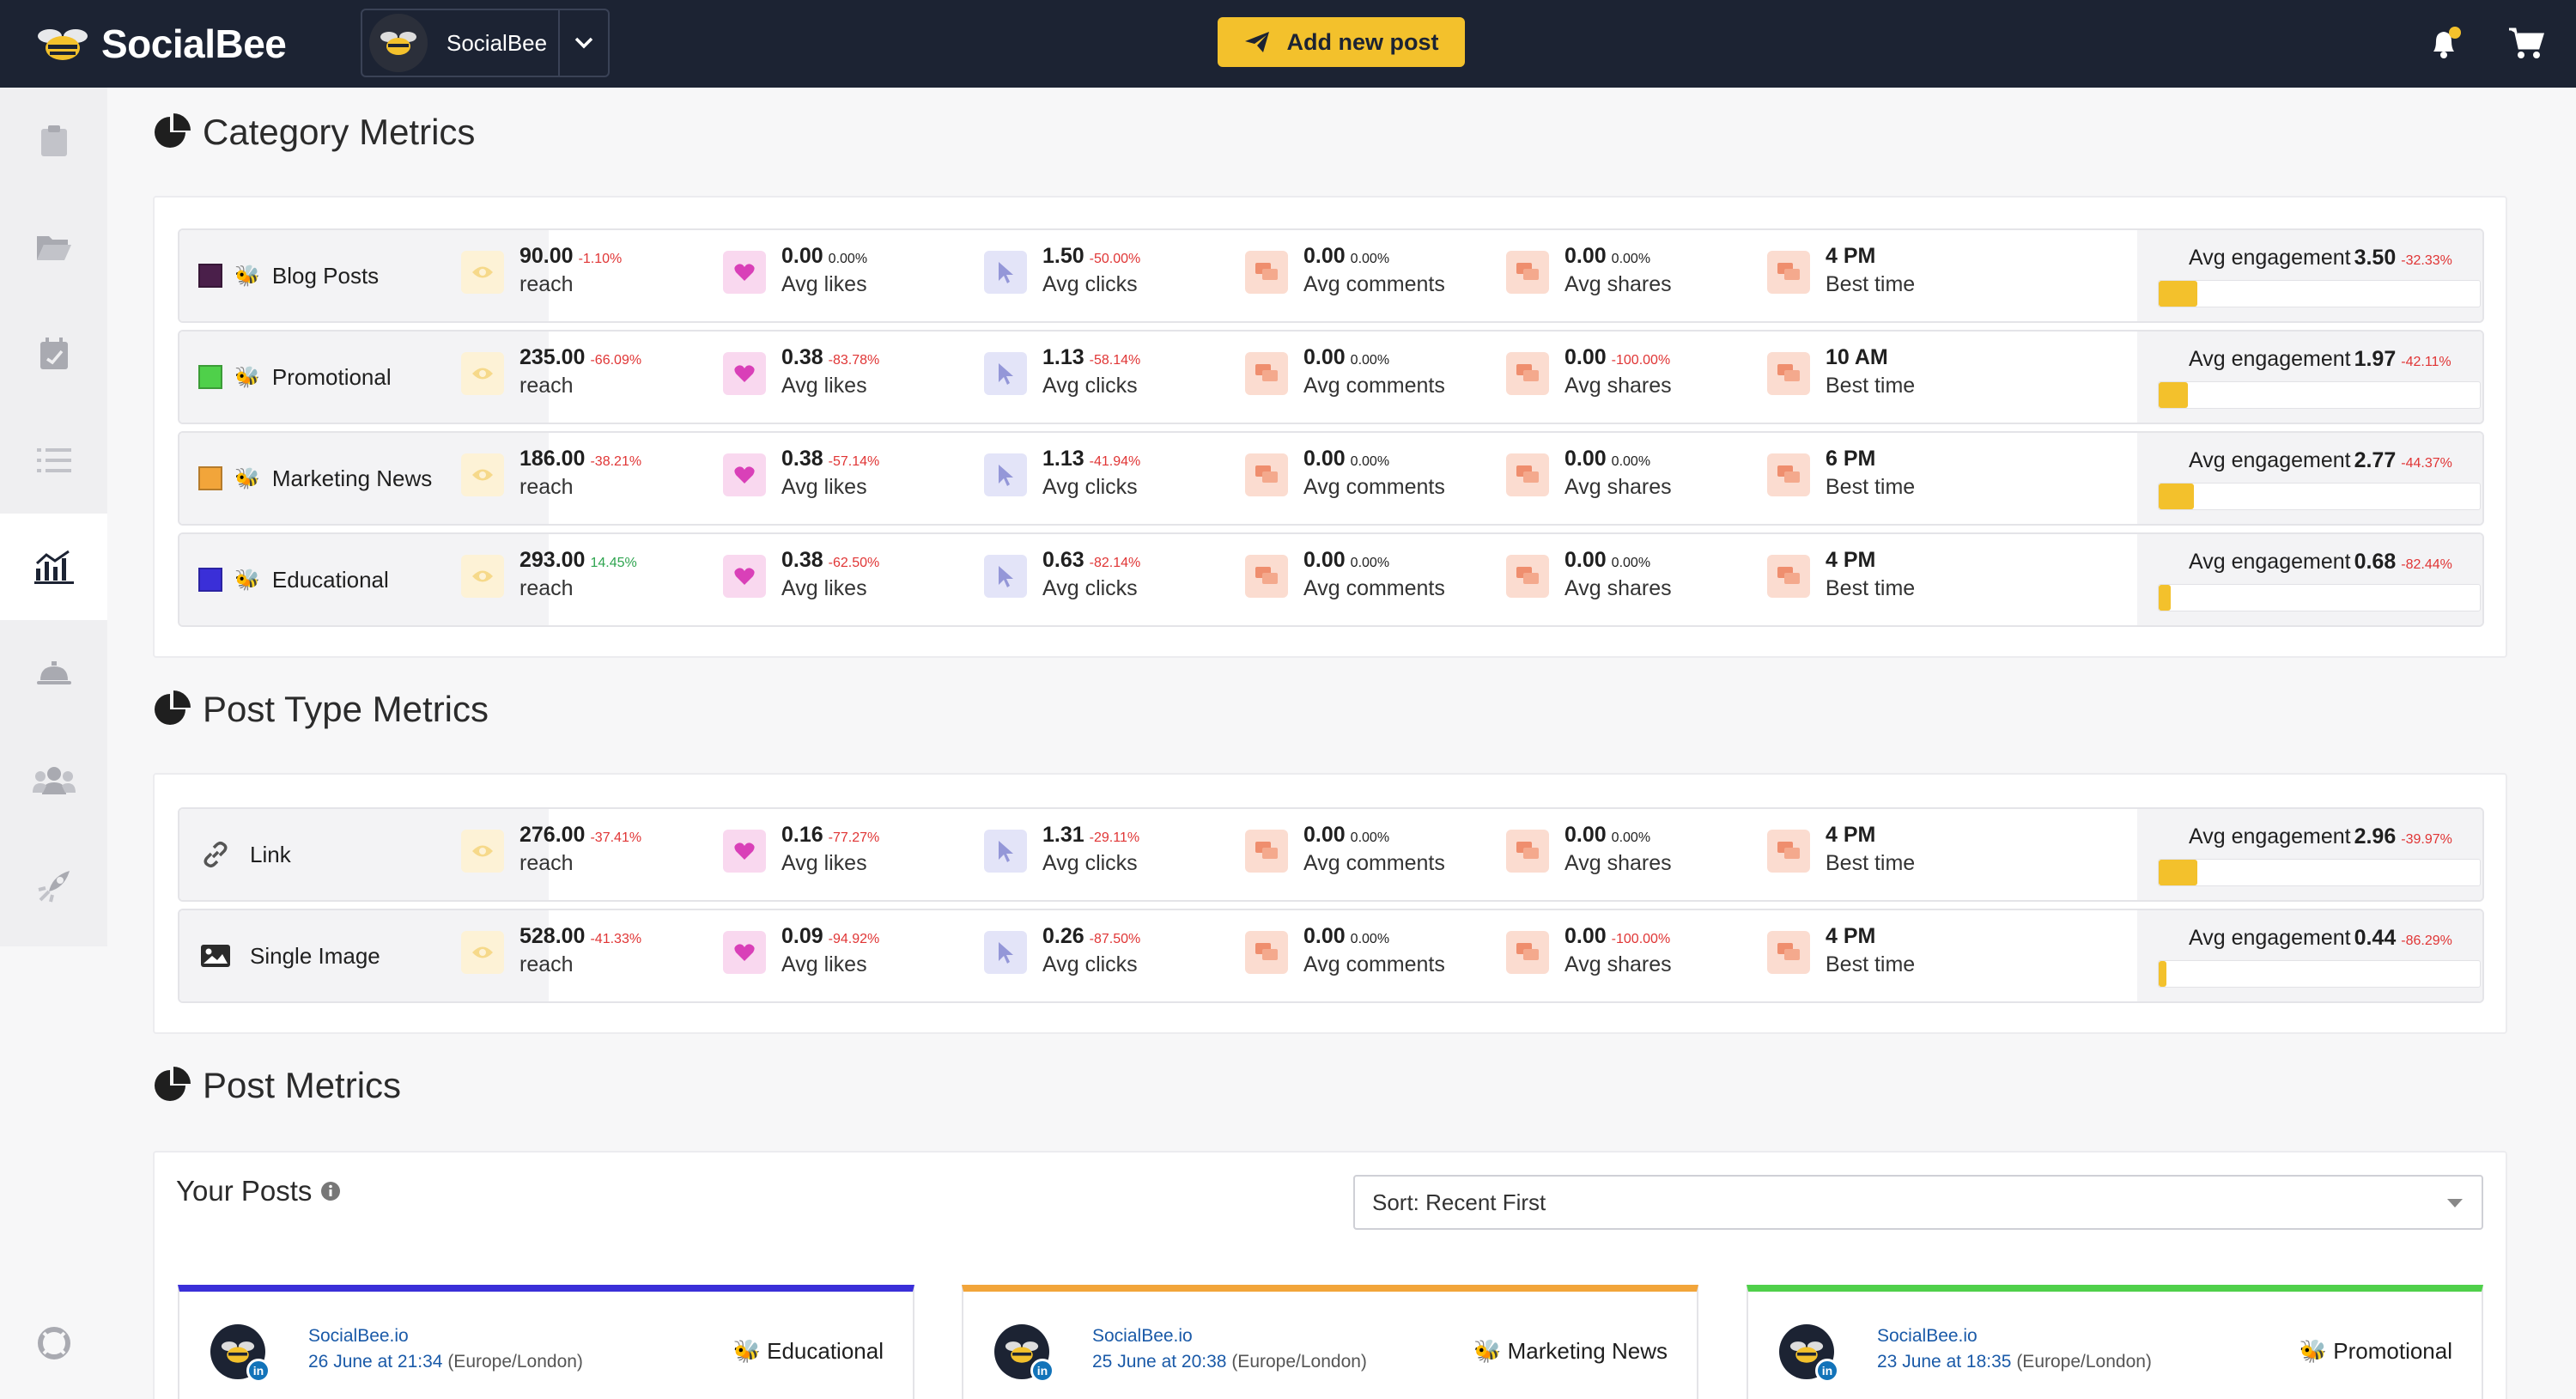  Describe the element at coordinates (616, 360) in the screenshot. I see `reach-delta: -66.09%` at that location.